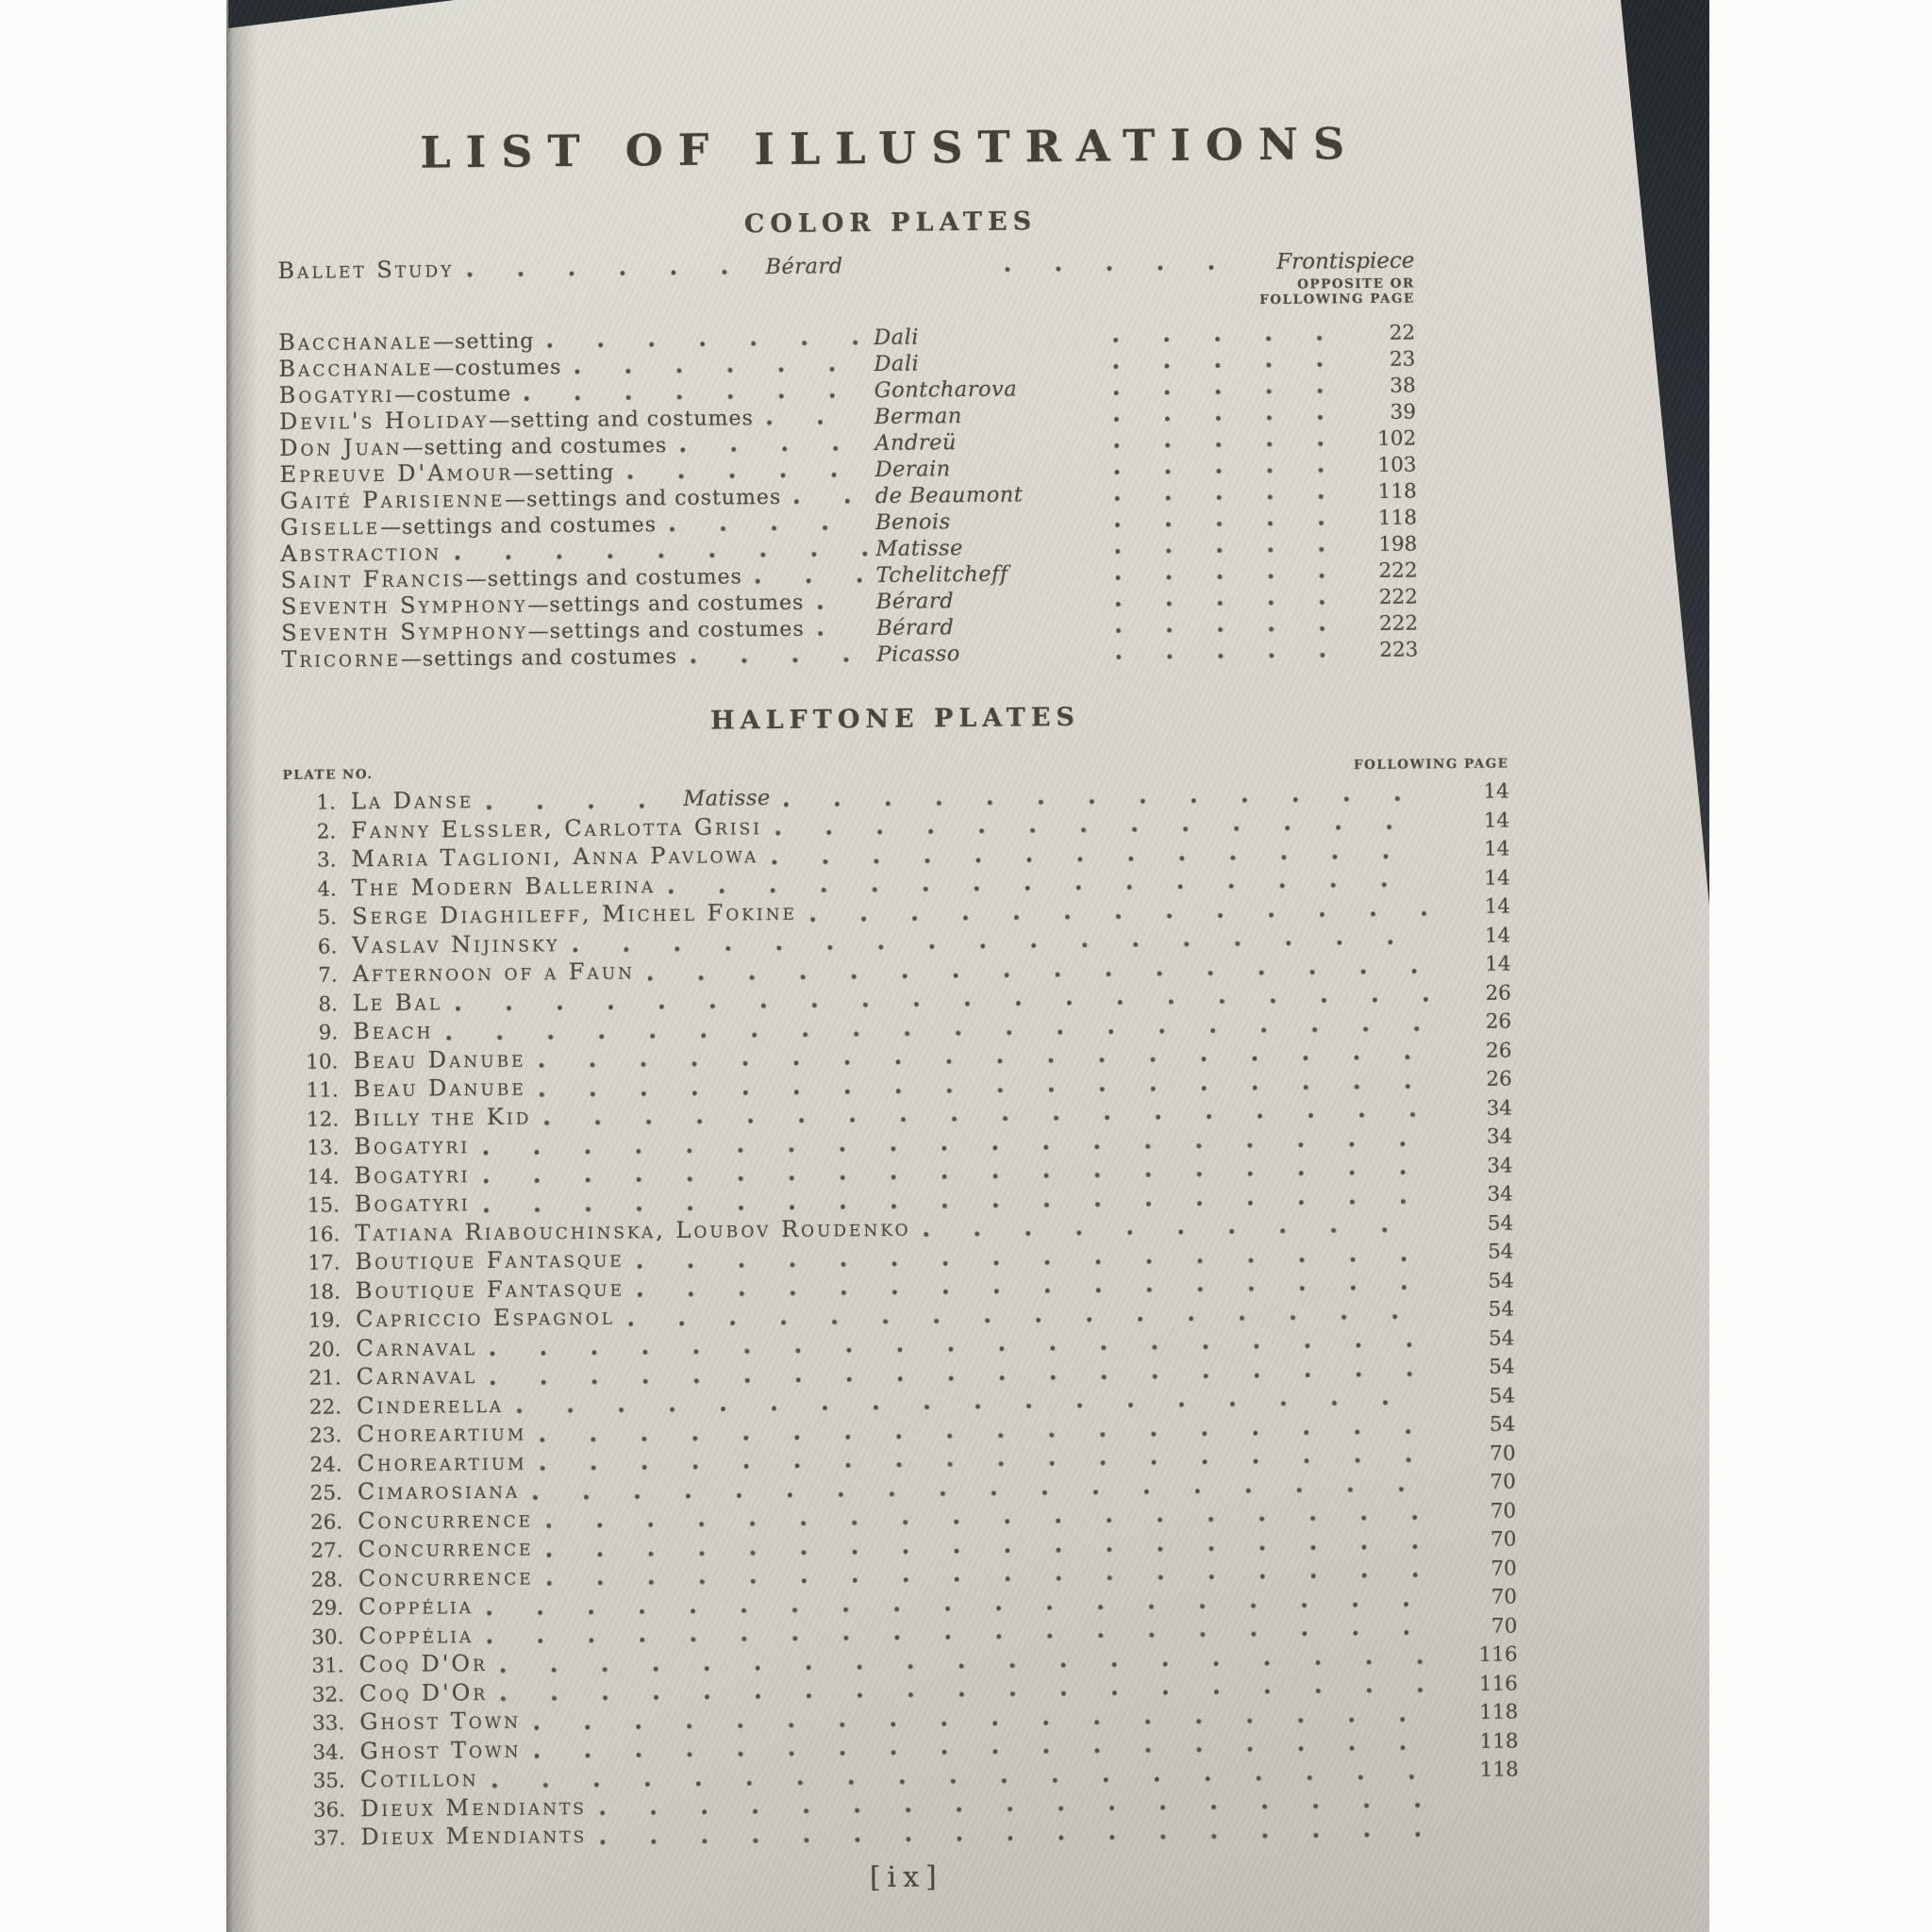  Describe the element at coordinates (325, 1321) in the screenshot. I see `plate-number: 19.` at that location.